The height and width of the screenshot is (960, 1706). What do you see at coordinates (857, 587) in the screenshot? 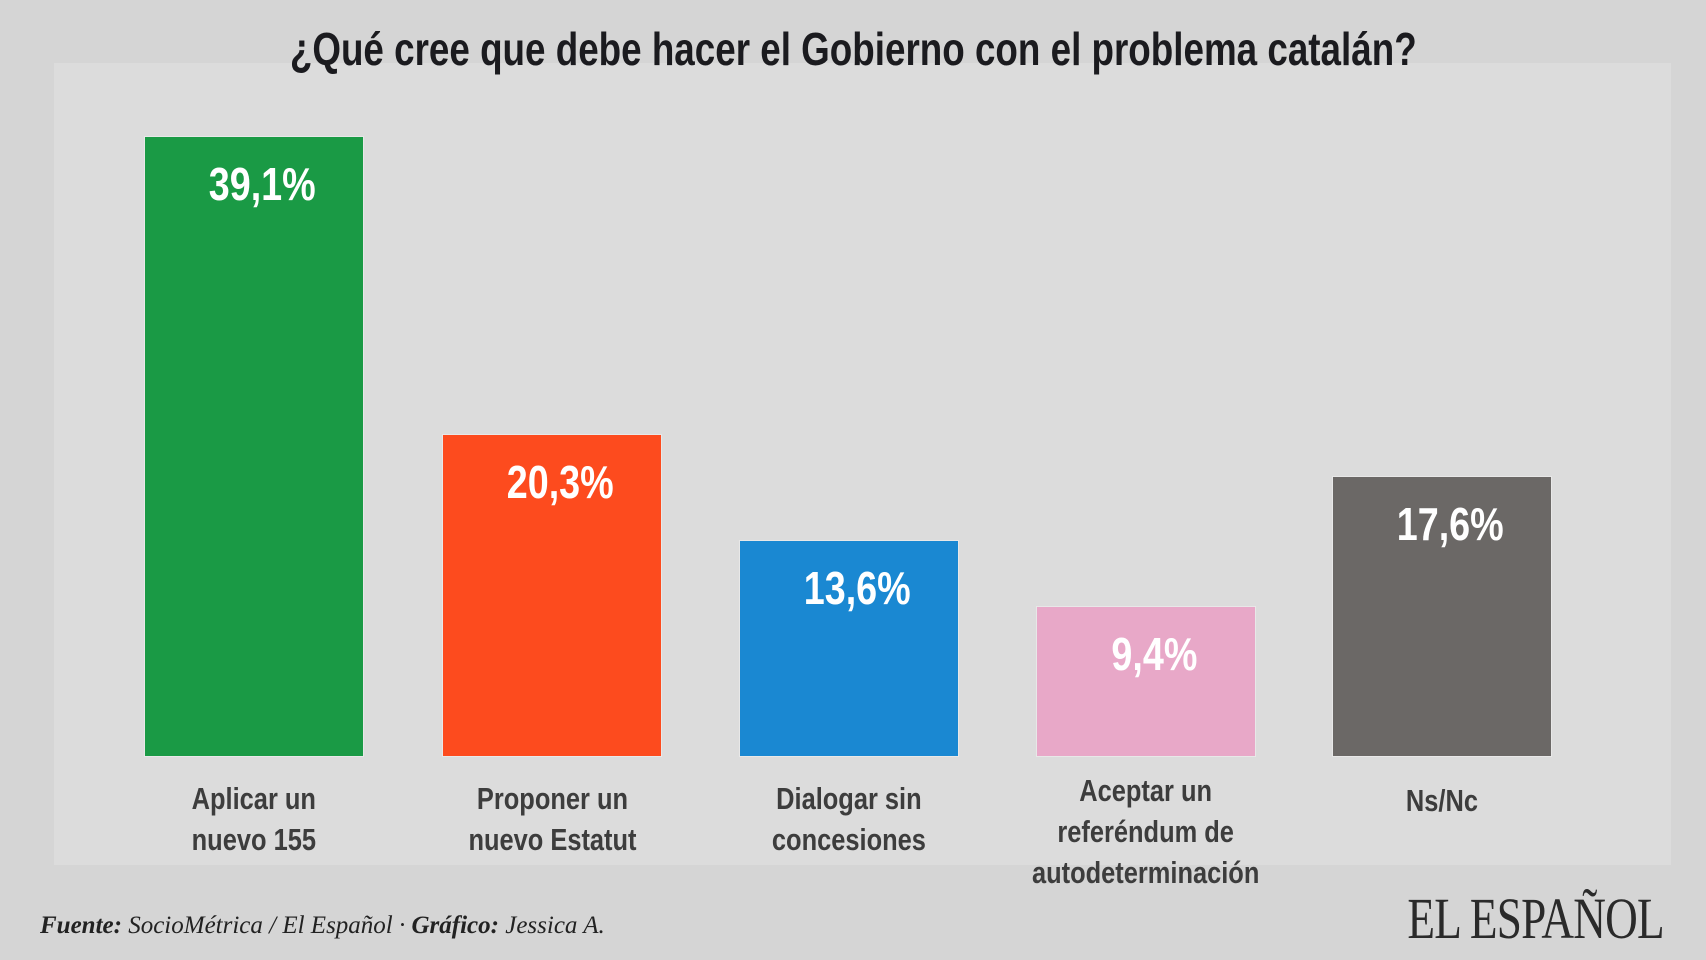
I see `data-label: 13,6%` at bounding box center [857, 587].